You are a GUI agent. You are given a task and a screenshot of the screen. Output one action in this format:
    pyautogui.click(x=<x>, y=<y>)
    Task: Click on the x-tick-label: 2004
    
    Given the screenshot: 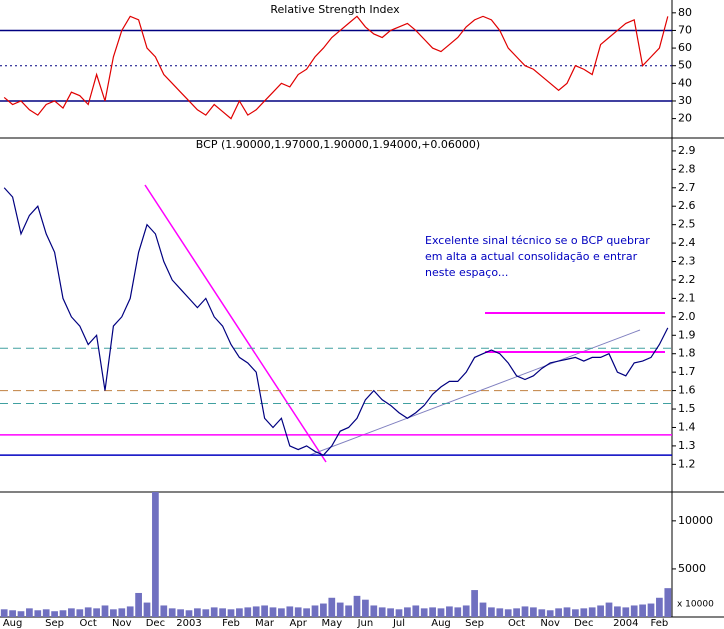 What is the action you would take?
    pyautogui.click(x=625, y=623)
    